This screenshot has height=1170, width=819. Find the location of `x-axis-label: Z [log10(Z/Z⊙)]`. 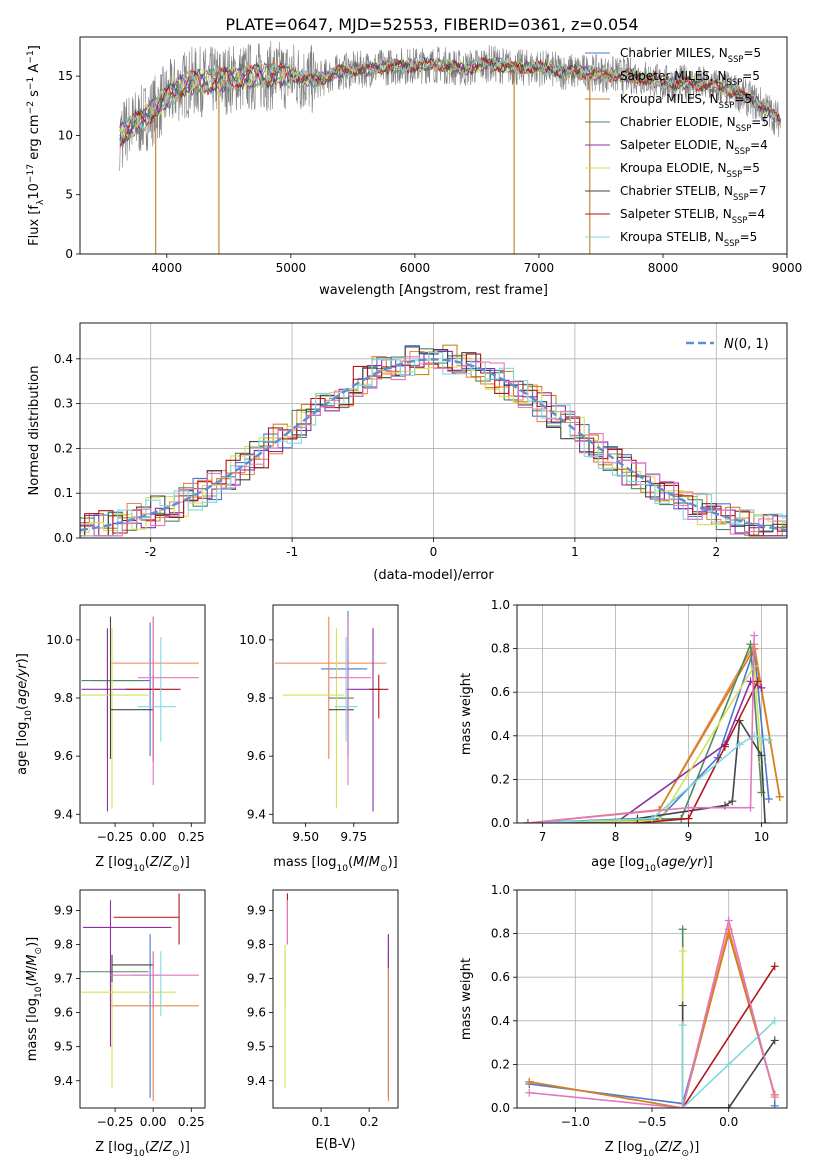

x-axis-label: Z [log10(Z/Z⊙)] is located at coordinates (652, 1149).